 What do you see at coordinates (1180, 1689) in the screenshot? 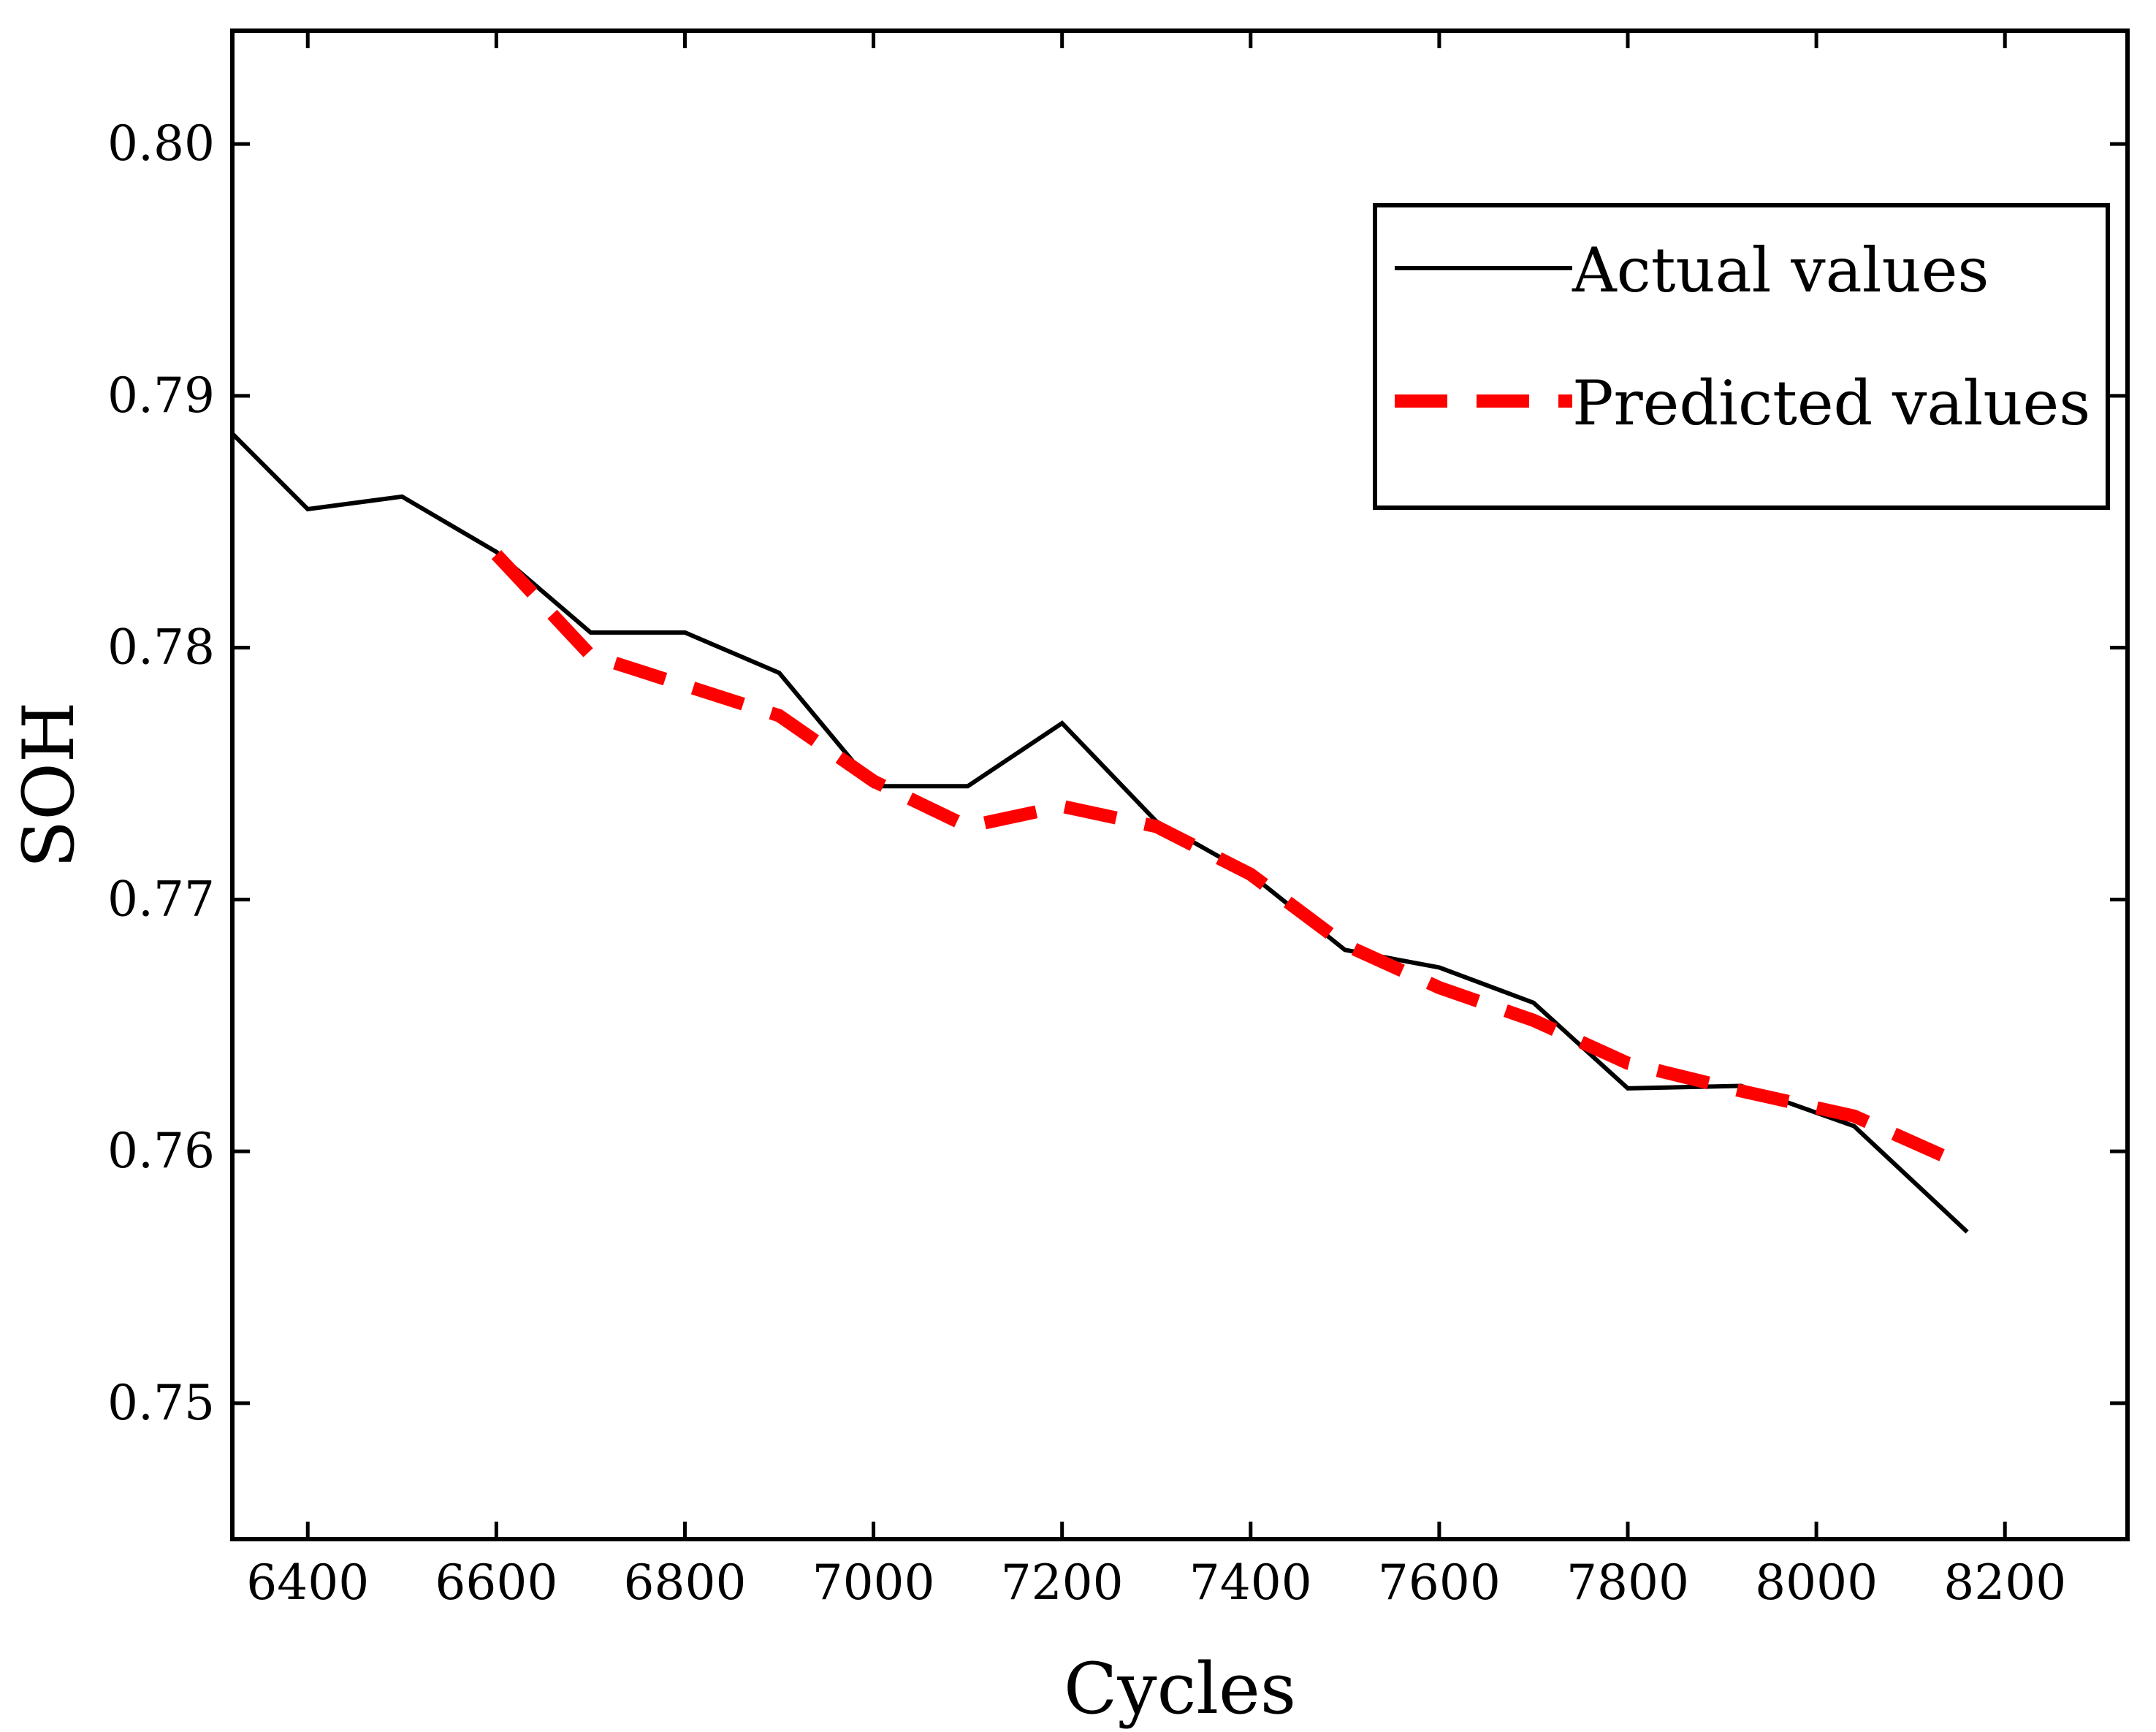
I see `x-axis-label: Cycles` at bounding box center [1180, 1689].